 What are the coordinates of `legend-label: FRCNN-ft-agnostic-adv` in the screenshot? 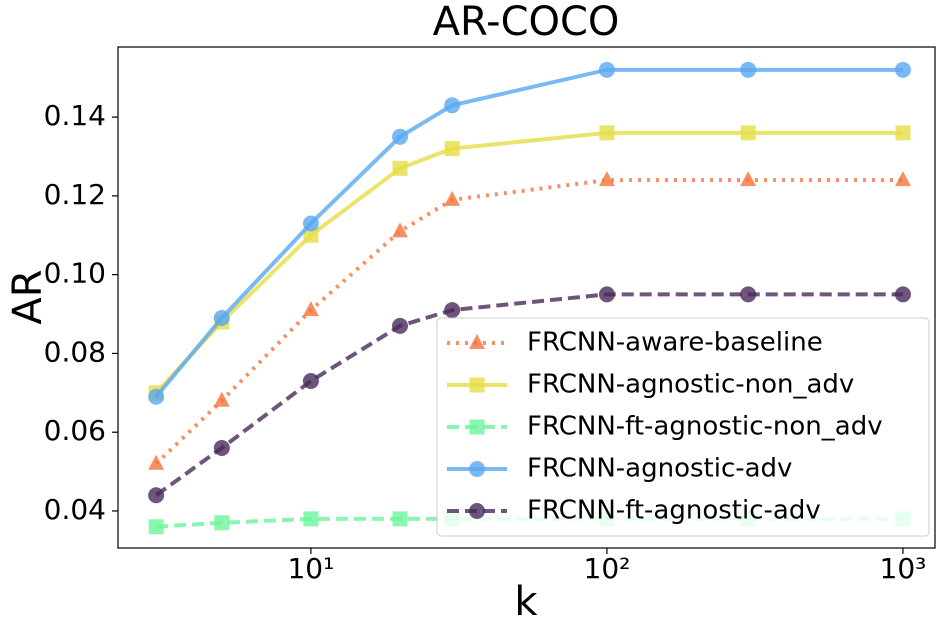 It's located at (674, 511).